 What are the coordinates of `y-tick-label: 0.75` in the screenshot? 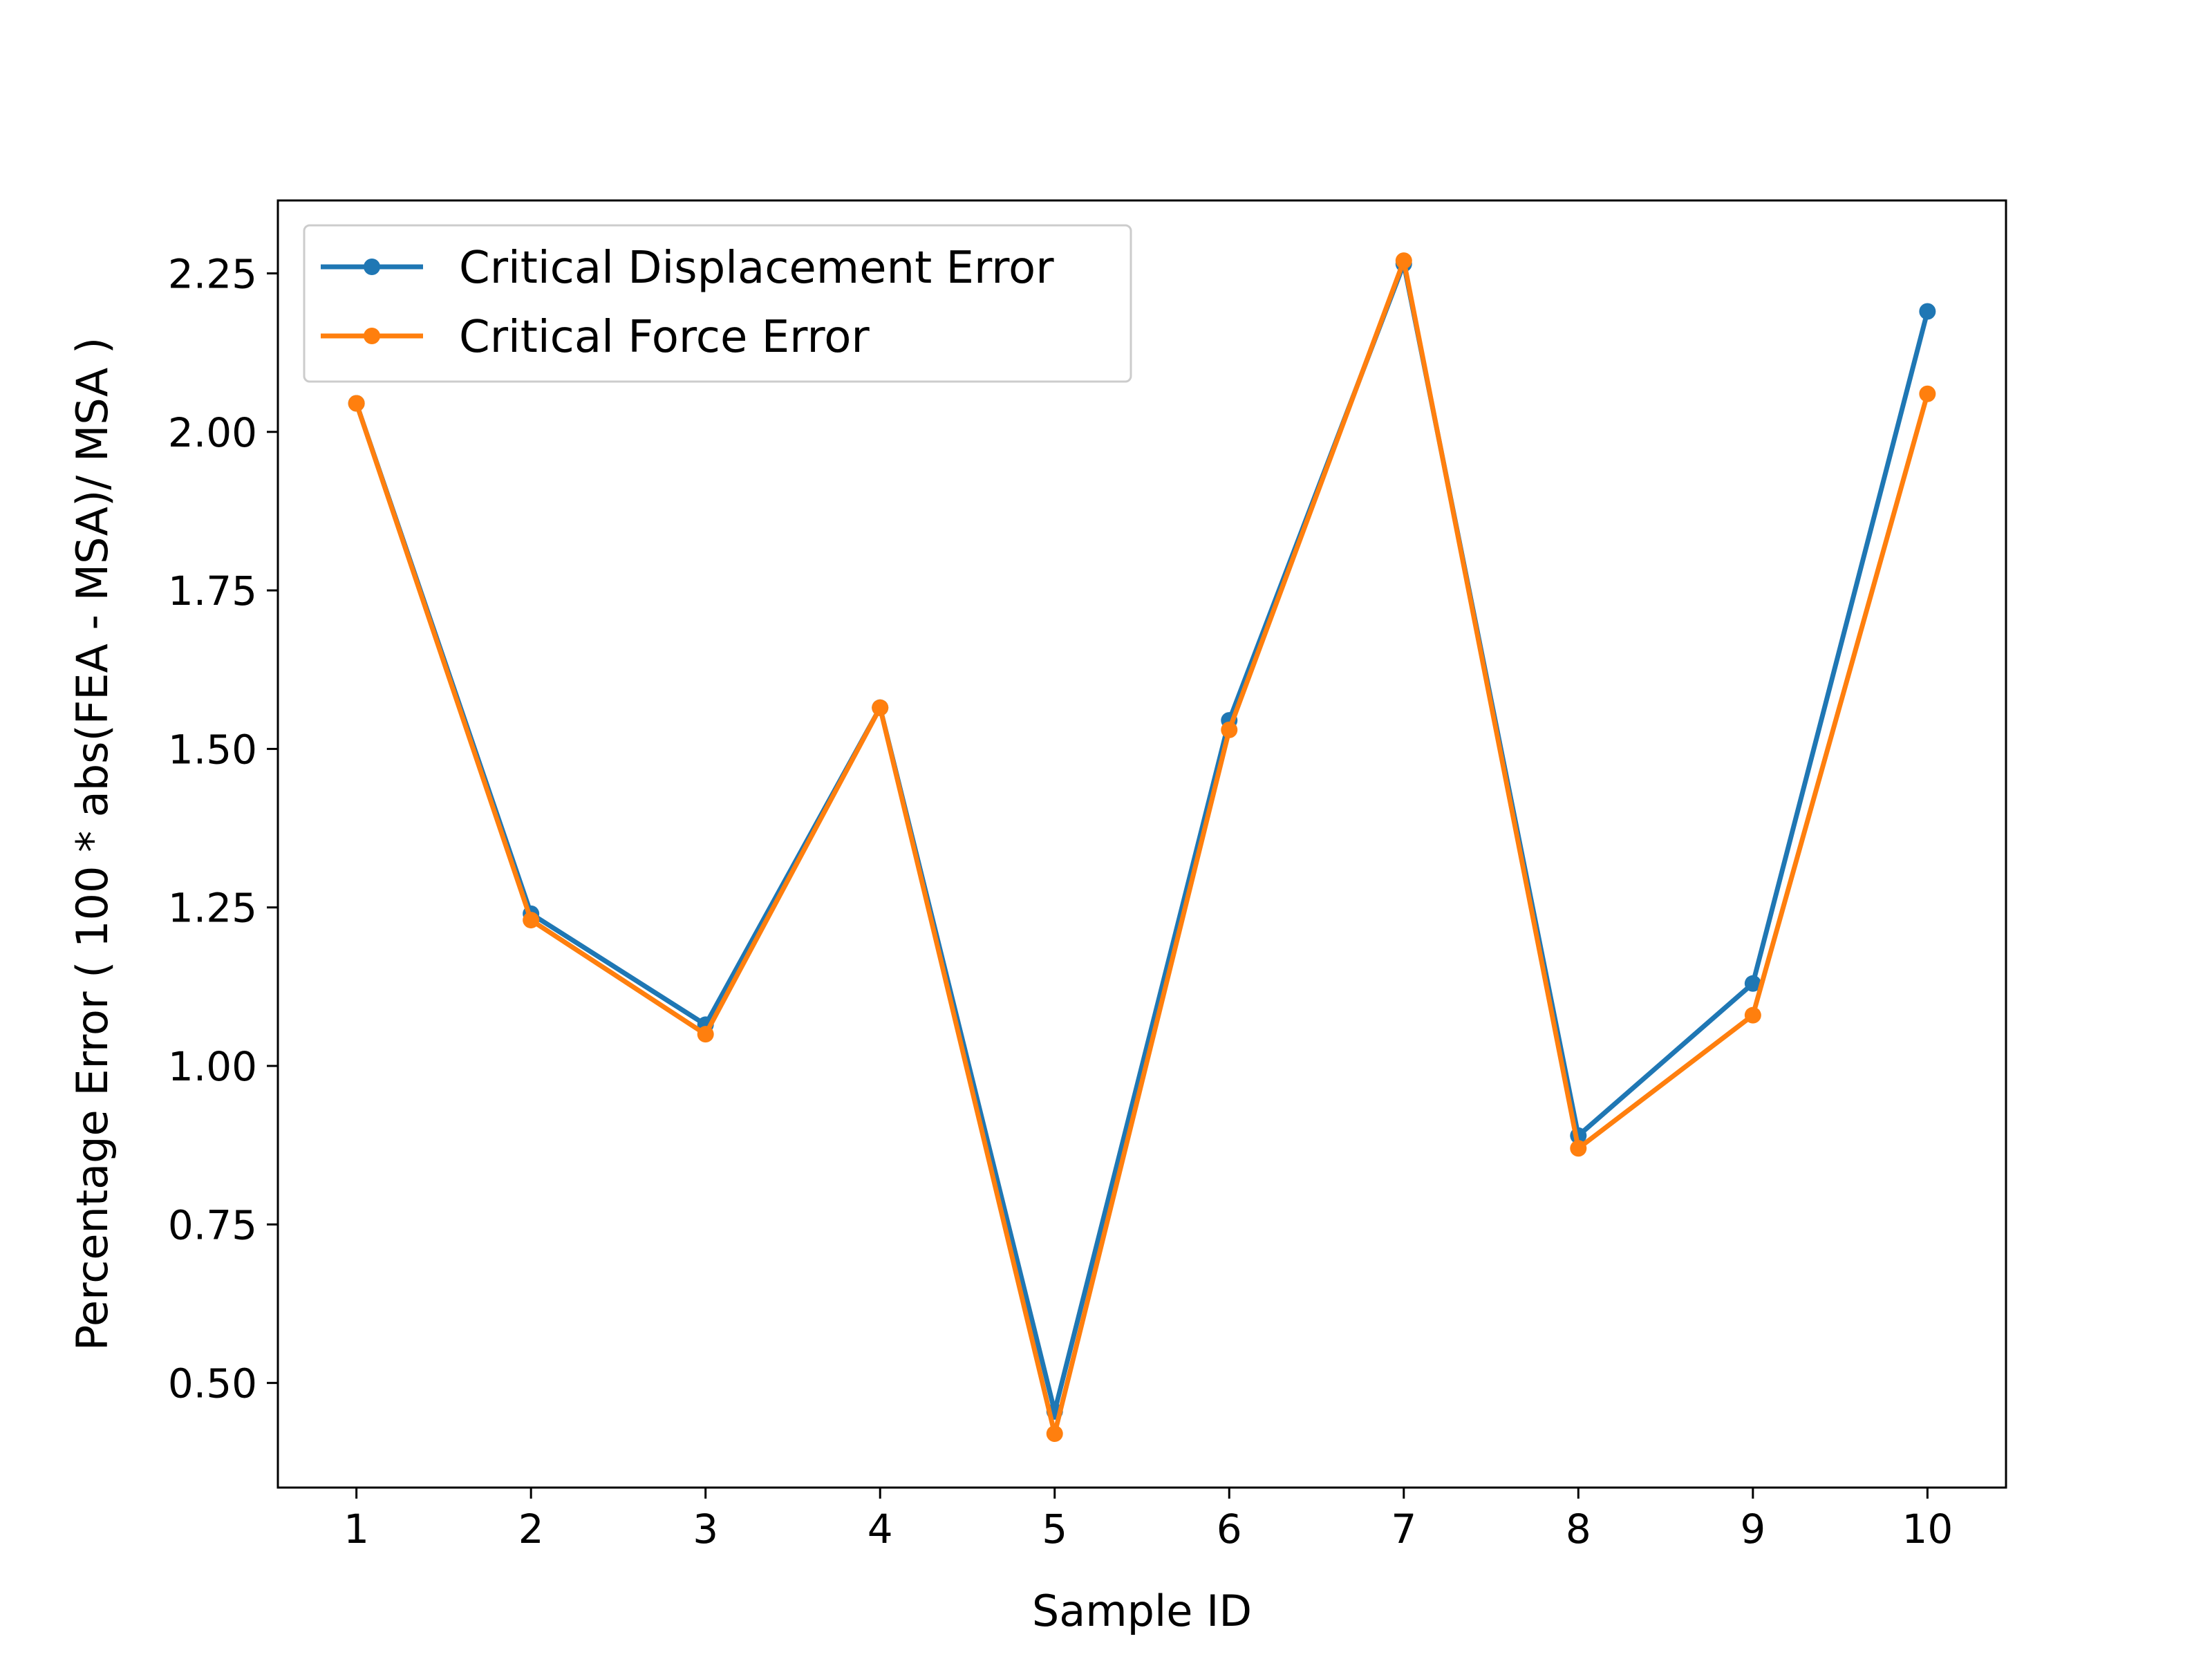 It's located at (212, 1224).